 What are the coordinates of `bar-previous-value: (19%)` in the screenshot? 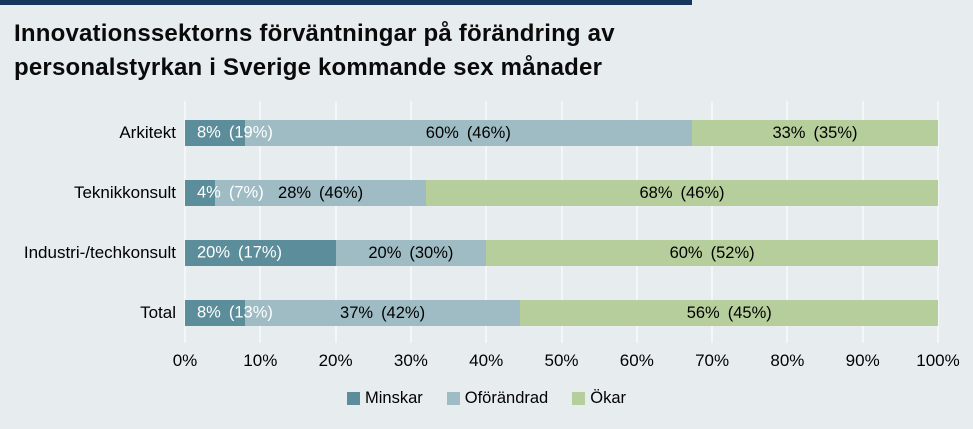 It's located at (250, 132).